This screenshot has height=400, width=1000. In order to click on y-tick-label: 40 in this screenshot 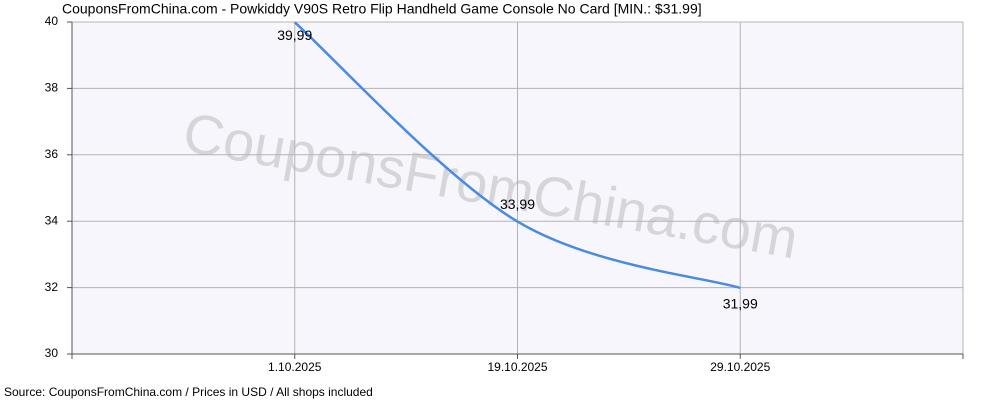, I will do `click(52, 21)`.